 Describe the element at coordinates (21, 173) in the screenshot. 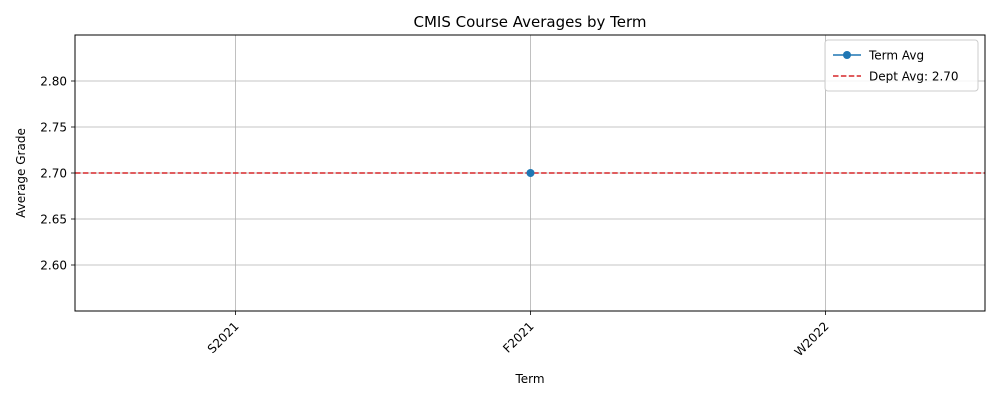

I see `y-axis-label: Average Grade` at that location.